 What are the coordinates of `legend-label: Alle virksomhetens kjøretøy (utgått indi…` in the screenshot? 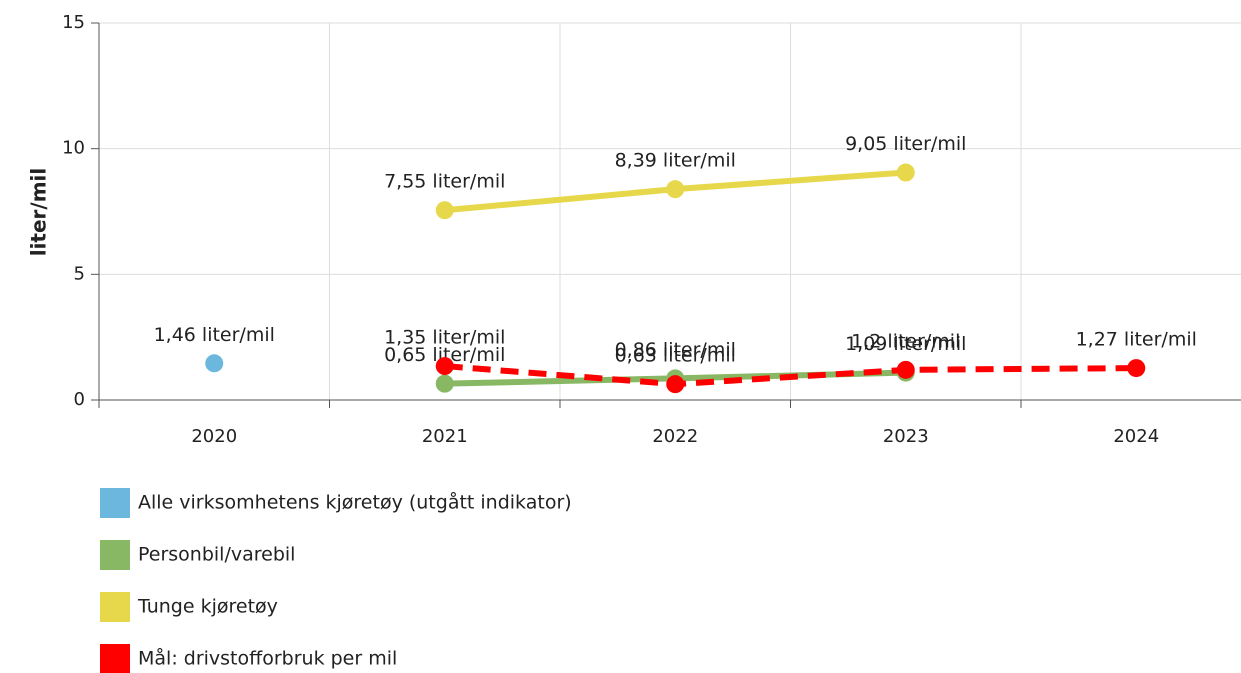 It's located at (355, 502).